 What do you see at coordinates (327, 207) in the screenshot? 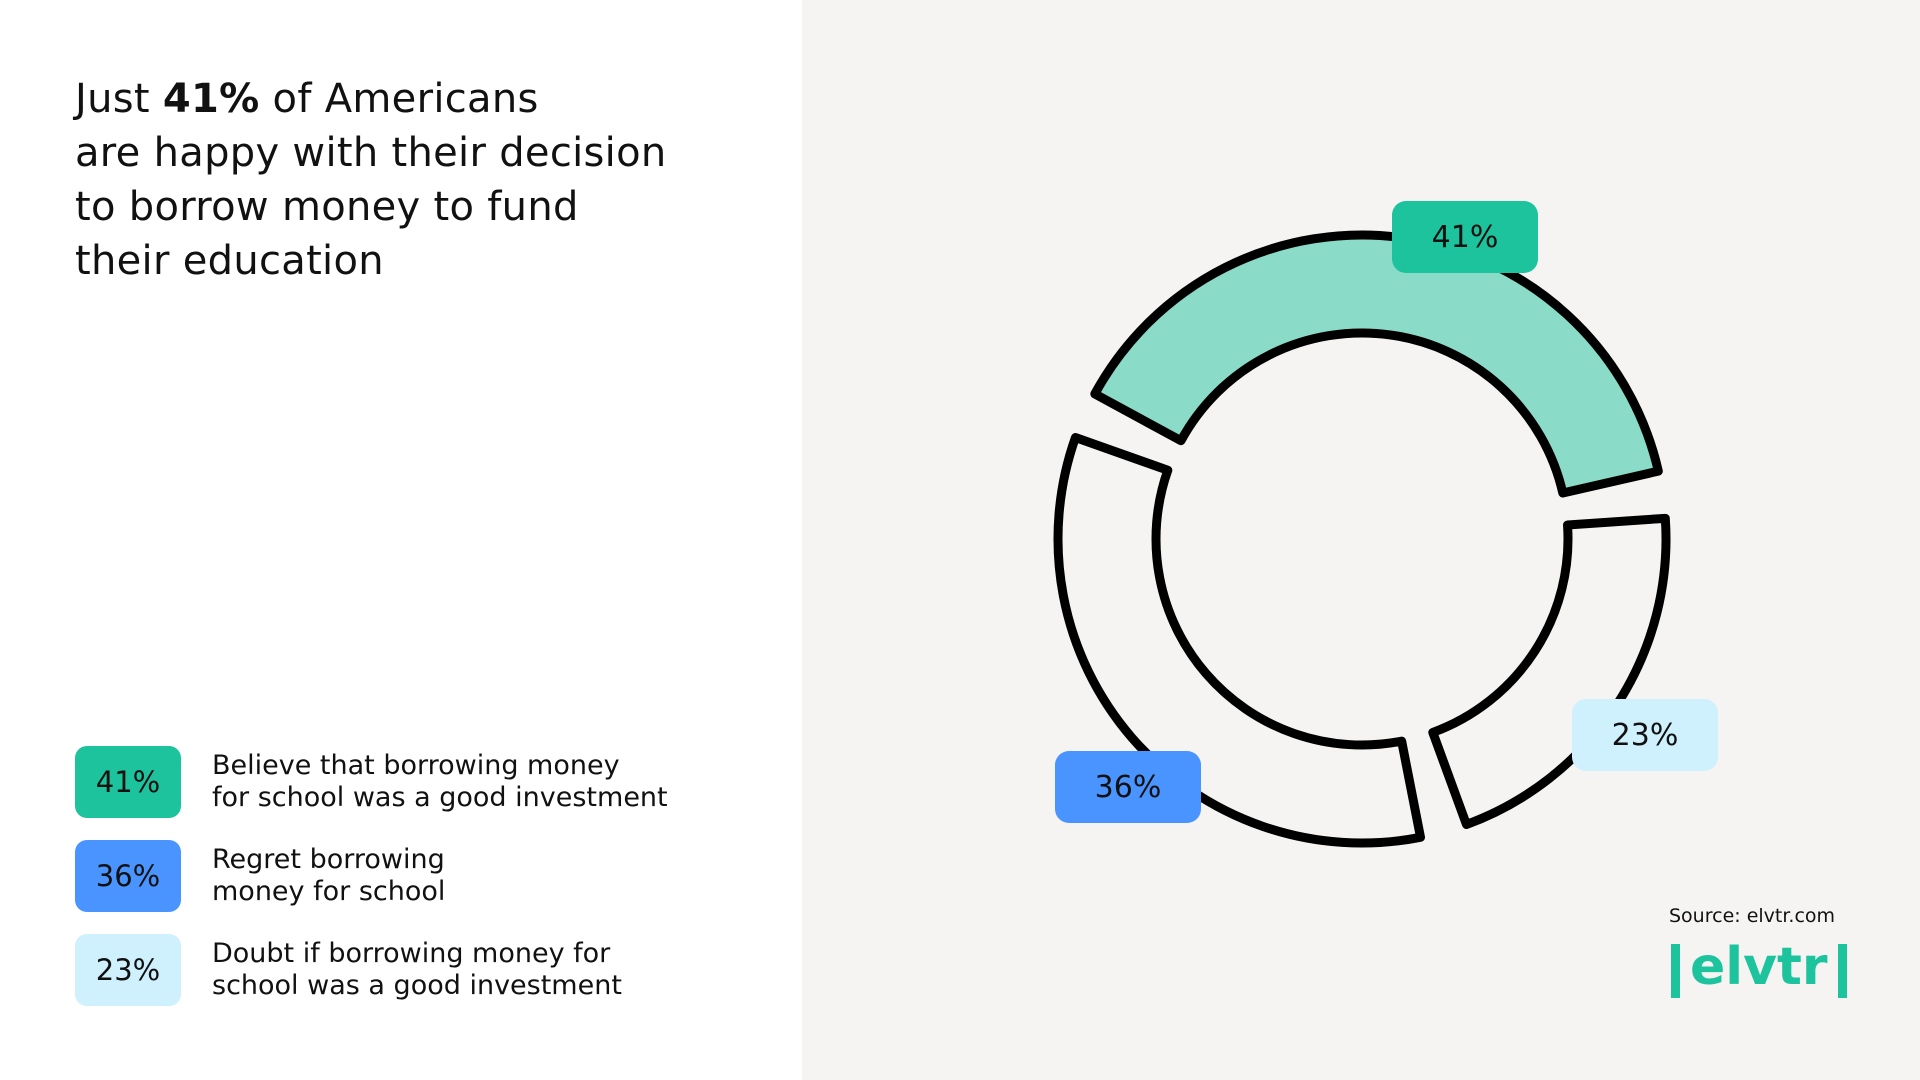
I see `headline-line: to borrow money to fund` at bounding box center [327, 207].